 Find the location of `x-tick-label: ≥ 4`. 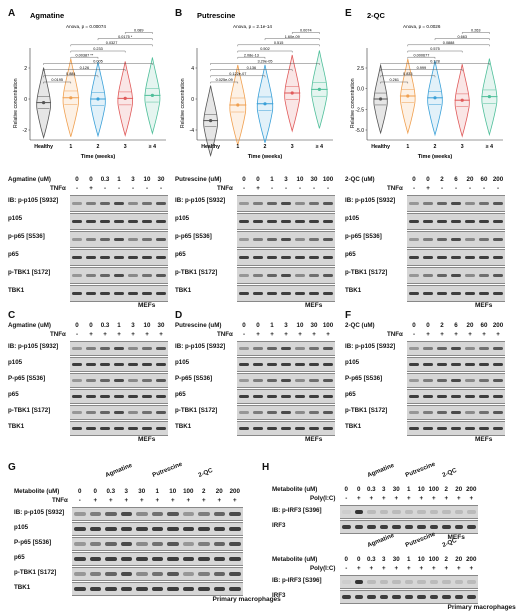

x-tick-label: ≥ 4 is located at coordinates (152, 147).